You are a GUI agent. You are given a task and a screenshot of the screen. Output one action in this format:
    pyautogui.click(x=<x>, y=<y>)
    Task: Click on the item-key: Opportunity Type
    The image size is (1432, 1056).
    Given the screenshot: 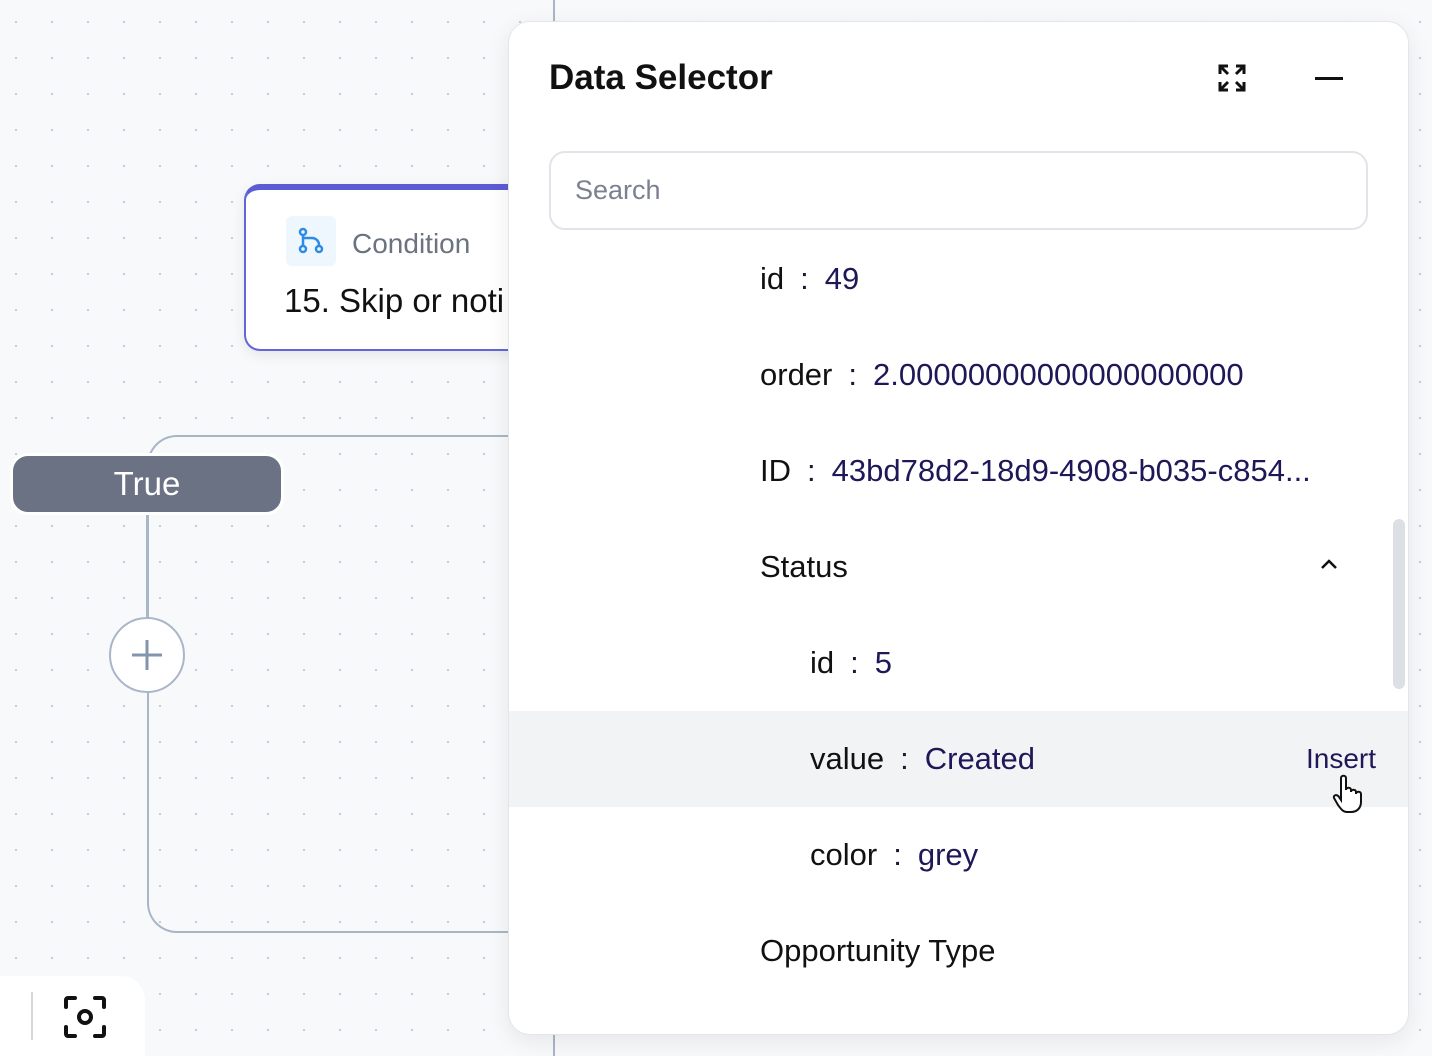 What is the action you would take?
    pyautogui.click(x=878, y=950)
    